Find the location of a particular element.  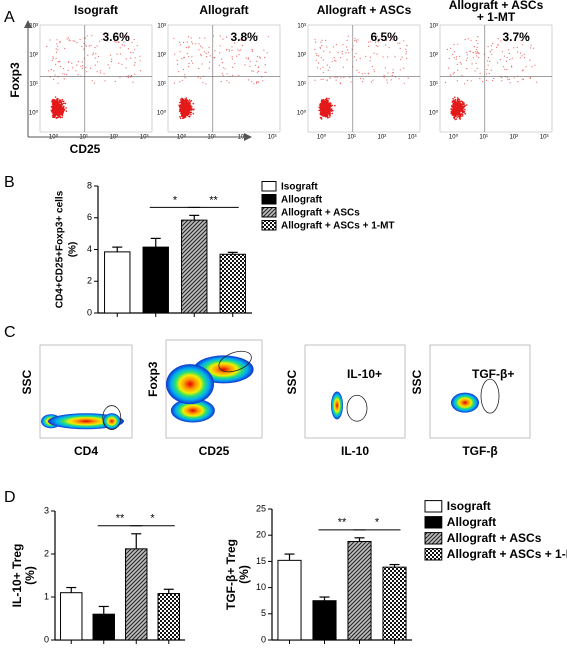

y-axis-label: SSC is located at coordinates (292, 382).